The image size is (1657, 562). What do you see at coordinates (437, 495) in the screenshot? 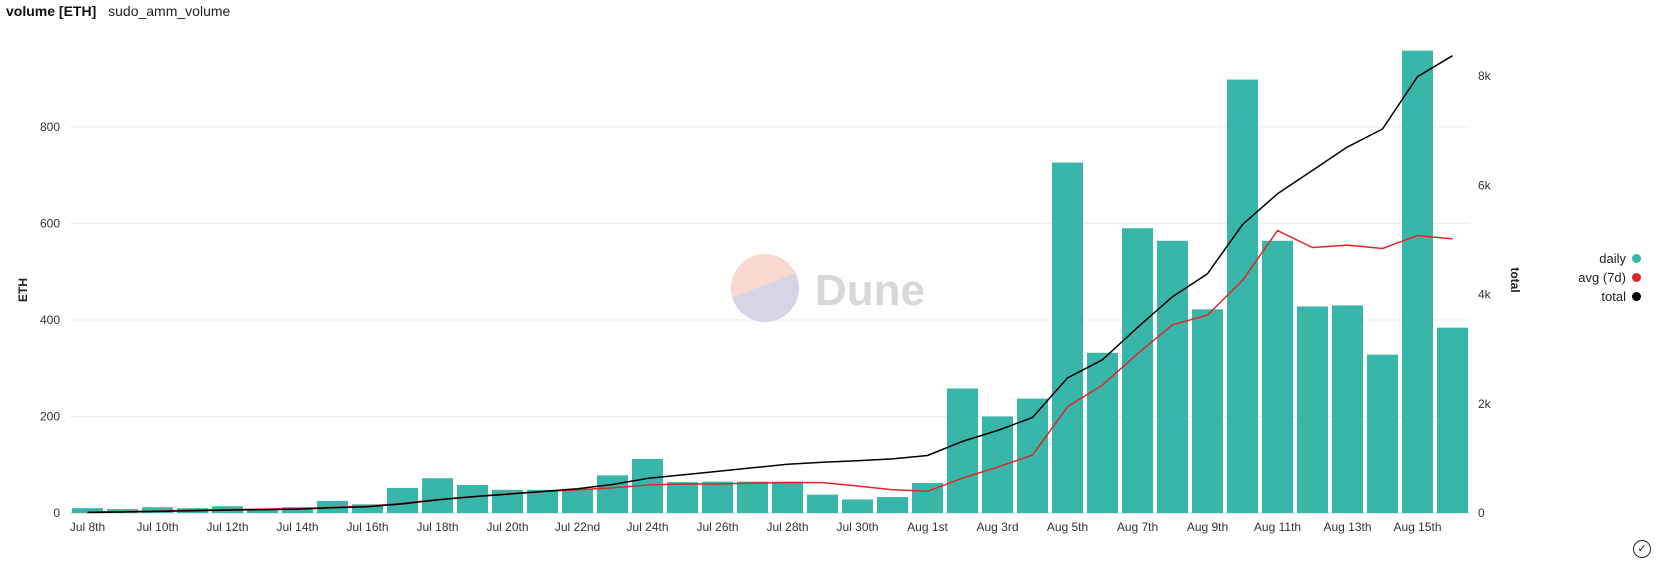
I see `bar-jul-18th` at bounding box center [437, 495].